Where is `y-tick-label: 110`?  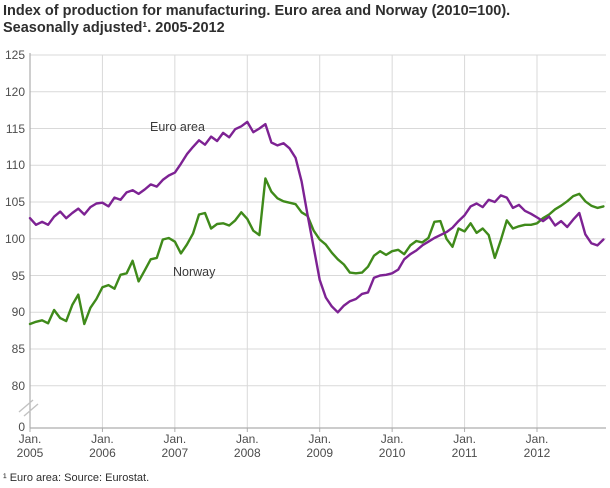
y-tick-label: 110 is located at coordinates (15, 165).